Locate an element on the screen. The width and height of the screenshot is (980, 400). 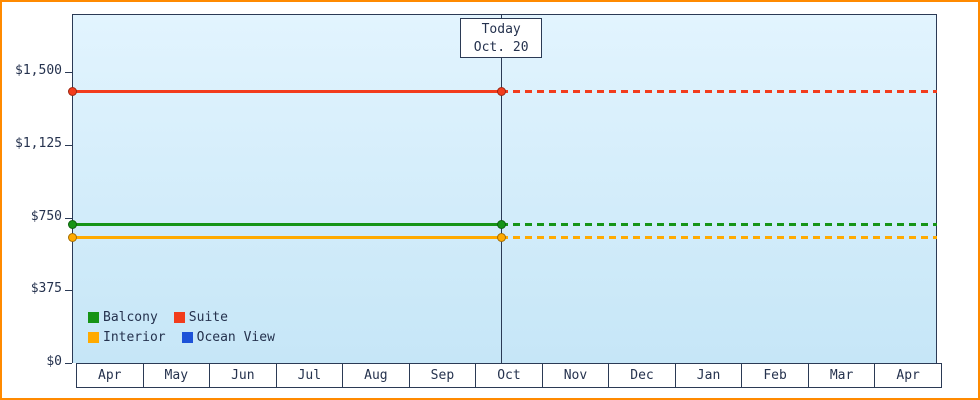
y-tick-label: $375 is located at coordinates (46, 289).